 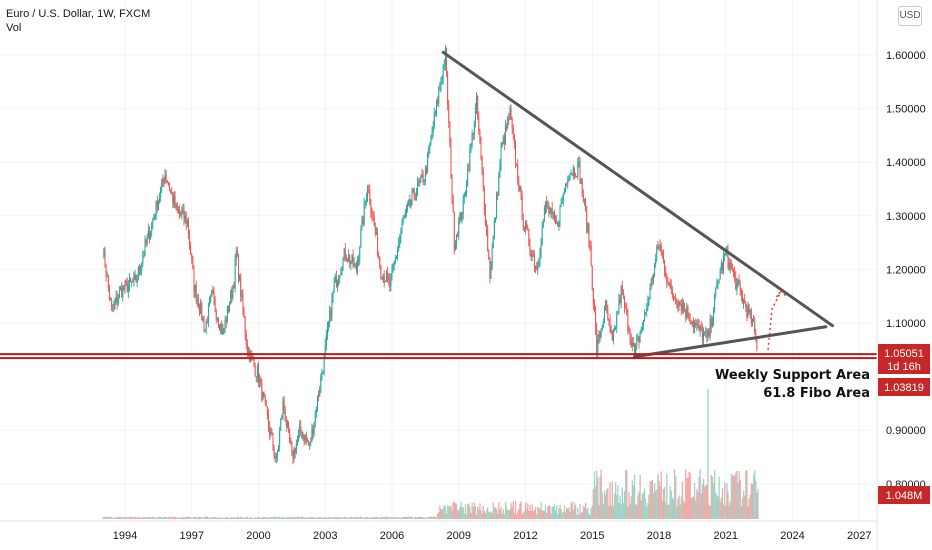 I want to click on currency-button: USD, so click(x=910, y=16).